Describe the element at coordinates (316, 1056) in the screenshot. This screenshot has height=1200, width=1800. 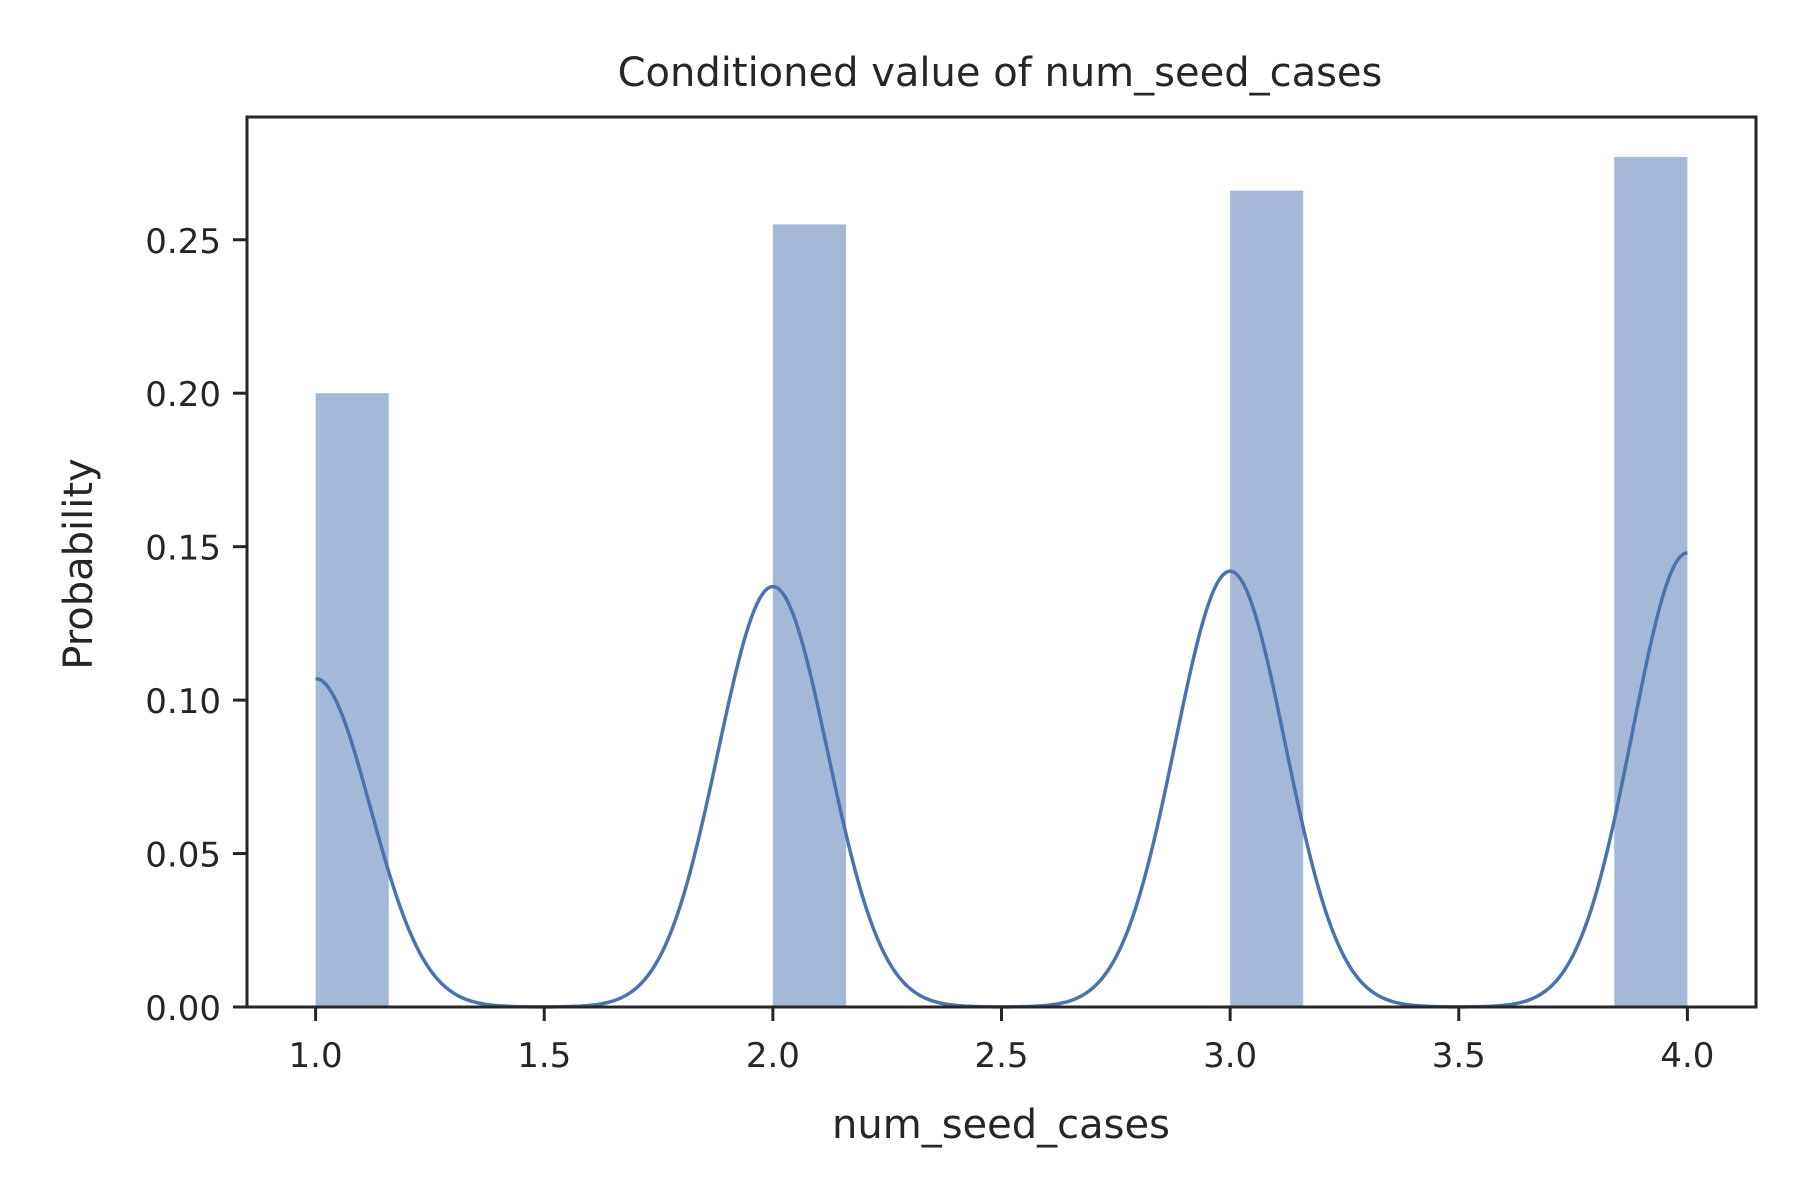
I see `x-tick-label: 1.0` at that location.